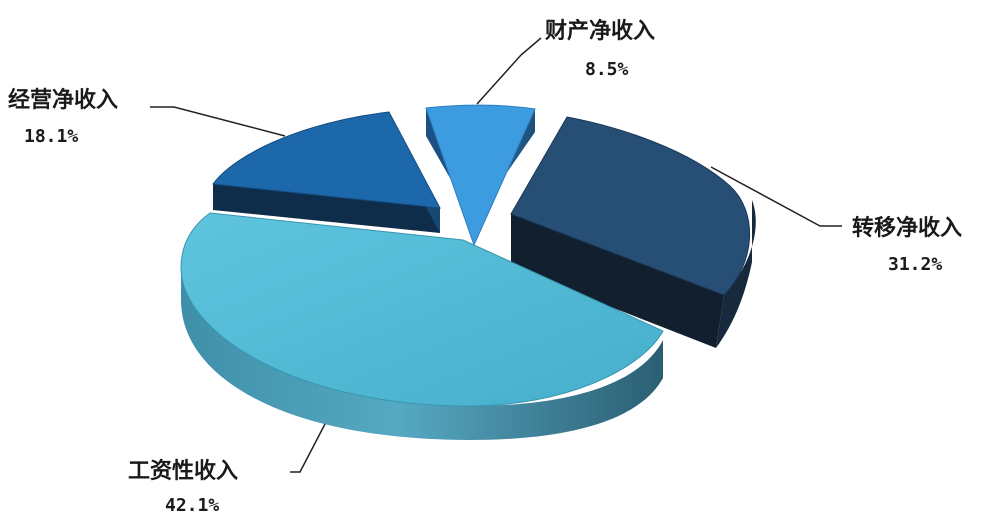 The height and width of the screenshot is (517, 1003). I want to click on pie-slice-transfer, so click(633, 232).